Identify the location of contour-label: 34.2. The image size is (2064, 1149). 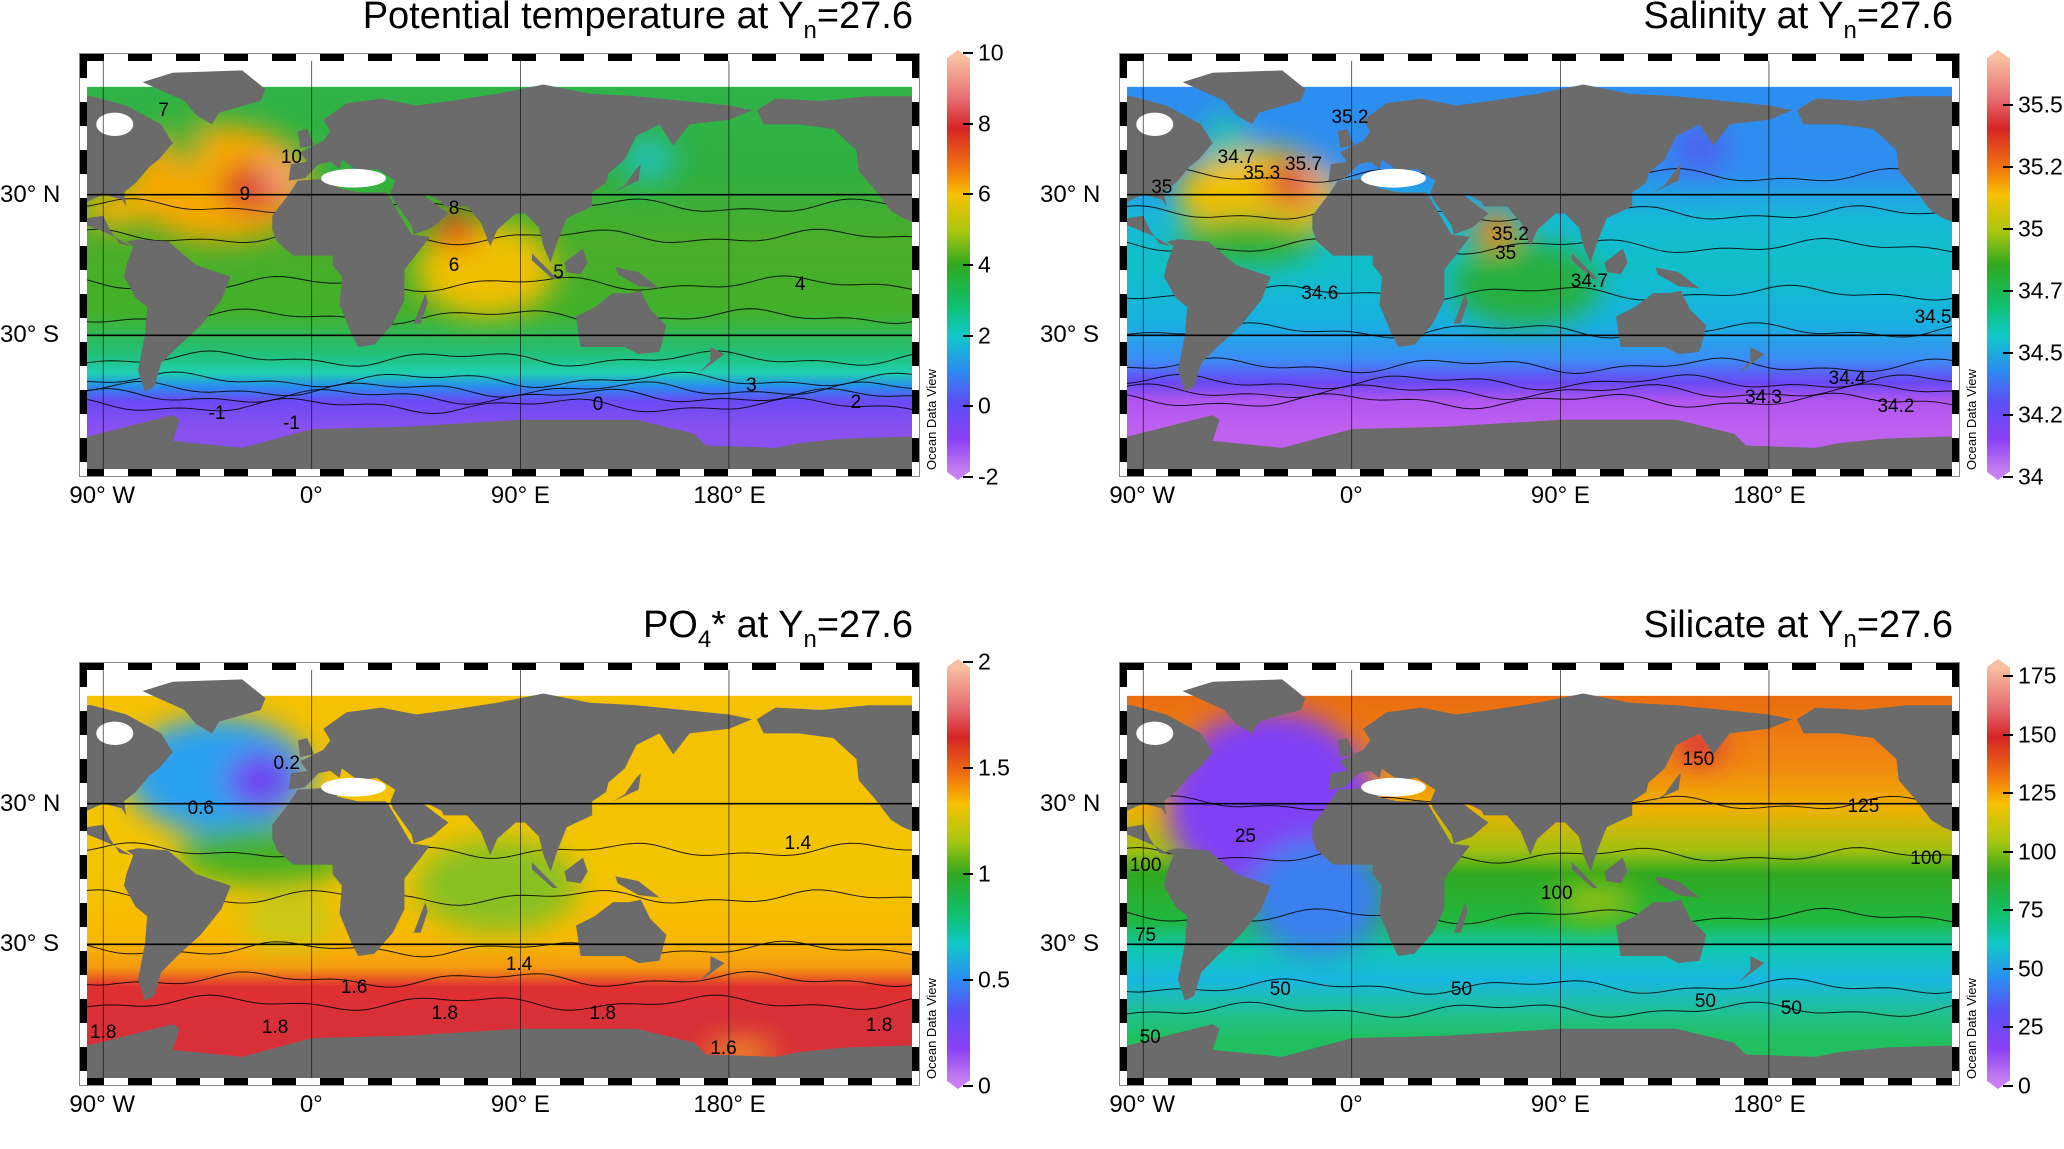
(1896, 407).